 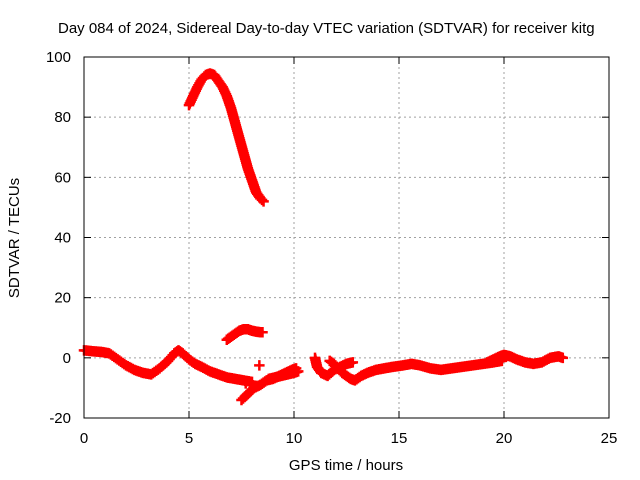 I want to click on series-isolated-points, so click(x=252, y=374).